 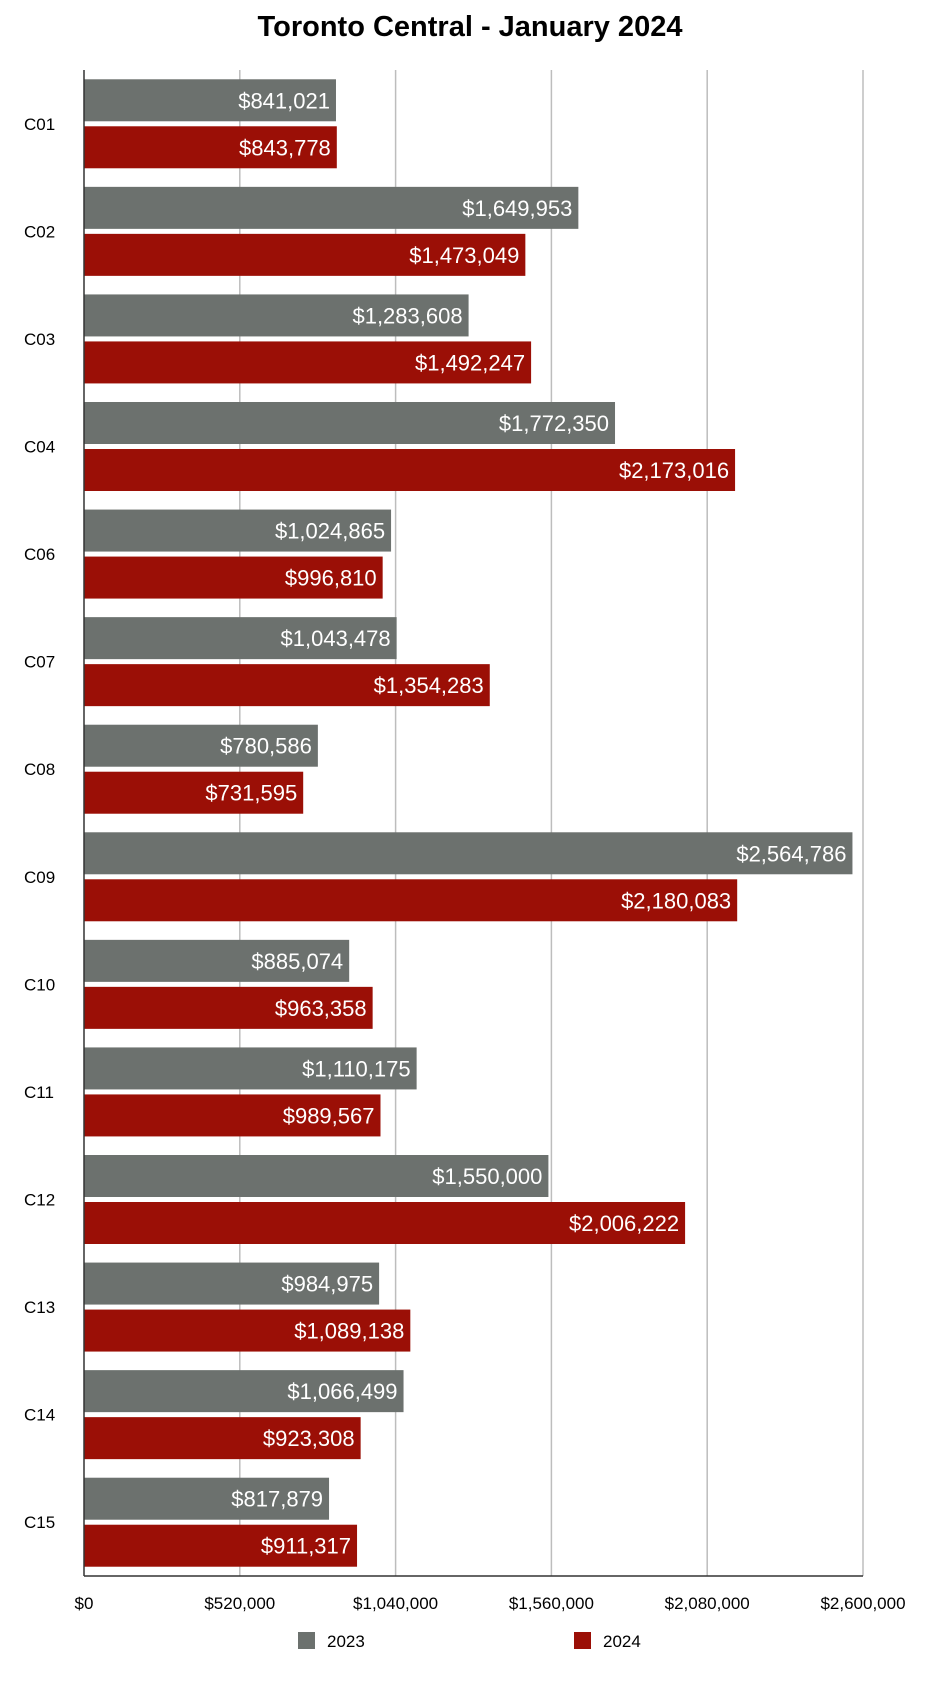 I want to click on bar-2024-C09, so click(x=411, y=900).